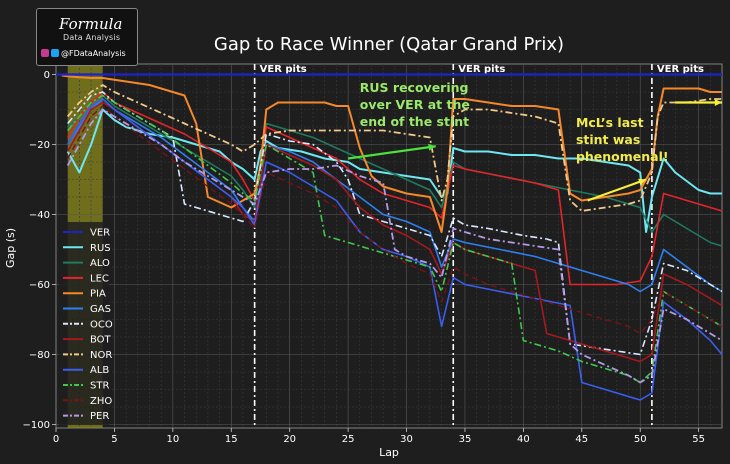 Image resolution: width=730 pixels, height=464 pixels. I want to click on annotation-arrow-2b-head, so click(718, 102).